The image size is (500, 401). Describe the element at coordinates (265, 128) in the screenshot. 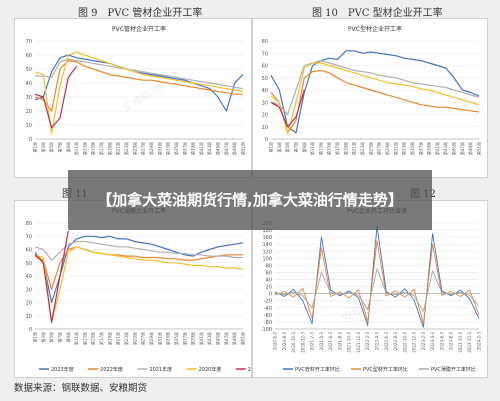

I see `y-tick-label: 10` at that location.